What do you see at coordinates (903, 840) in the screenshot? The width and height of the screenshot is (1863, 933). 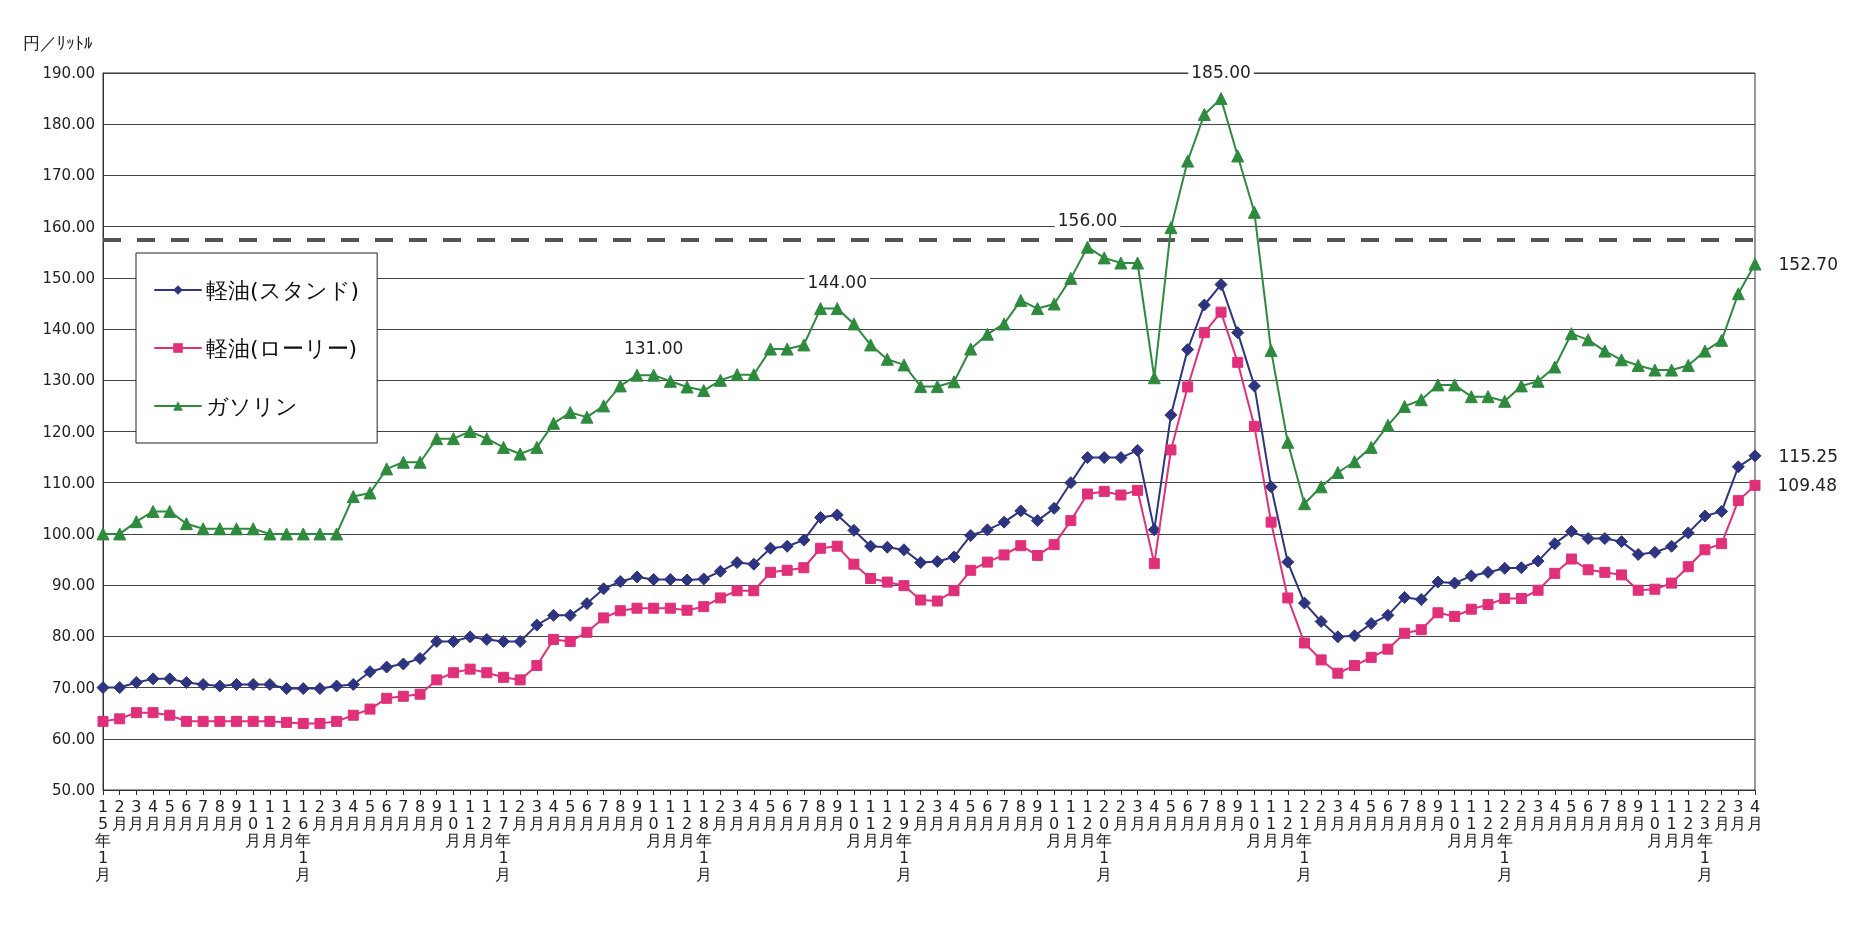 I see `x-tick-label: 19年1月` at bounding box center [903, 840].